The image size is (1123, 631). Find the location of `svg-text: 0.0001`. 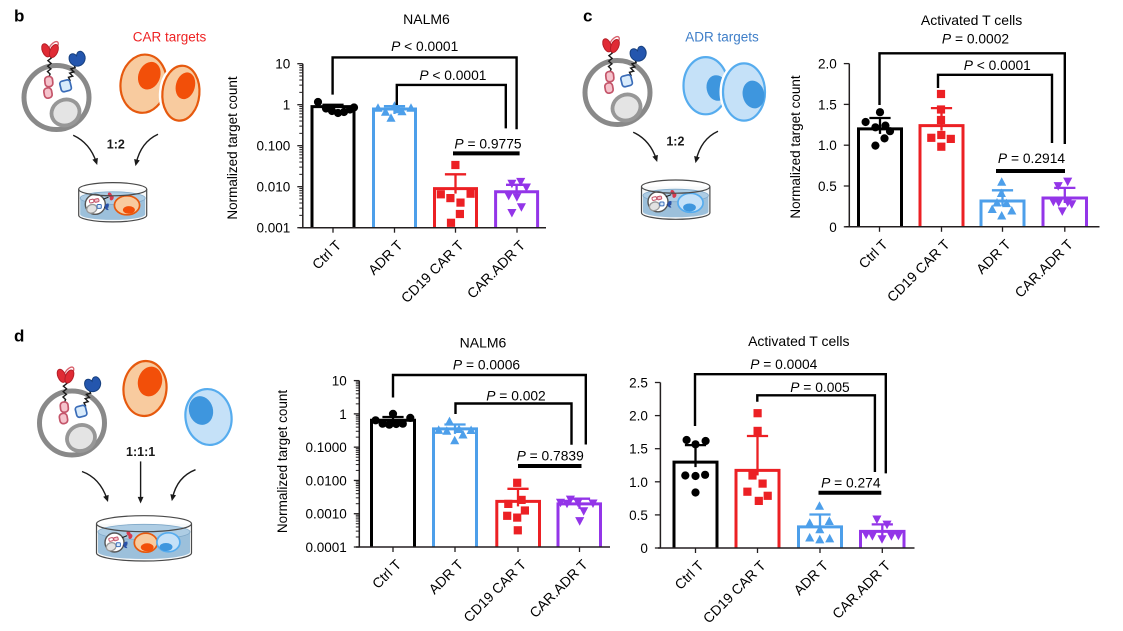

svg-text: 0.0001 is located at coordinates (326, 547).